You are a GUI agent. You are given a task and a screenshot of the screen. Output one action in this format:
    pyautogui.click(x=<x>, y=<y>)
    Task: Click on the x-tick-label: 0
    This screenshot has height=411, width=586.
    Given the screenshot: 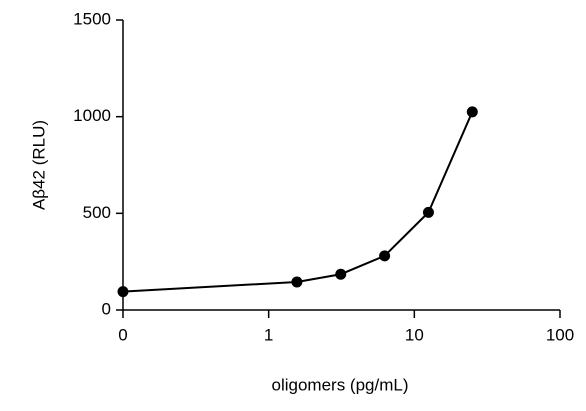 What is the action you would take?
    pyautogui.click(x=122, y=334)
    